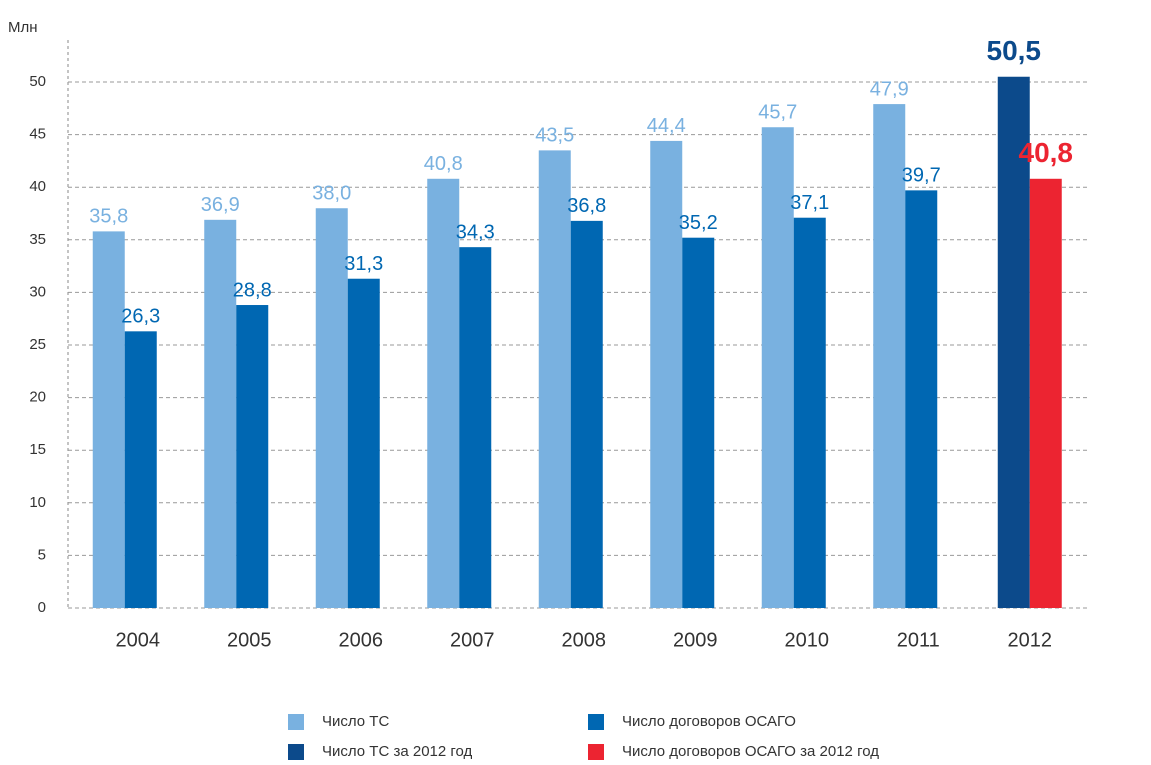  Describe the element at coordinates (1014, 50) in the screenshot. I see `value-label: 50,5` at that location.